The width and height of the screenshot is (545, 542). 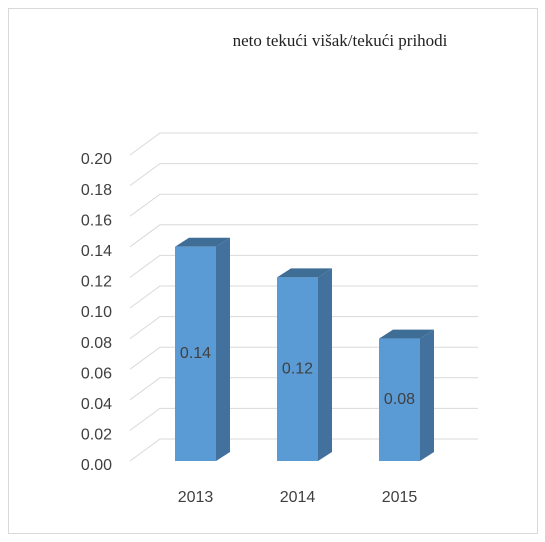 I want to click on x-tick-label: 2014, so click(x=298, y=497).